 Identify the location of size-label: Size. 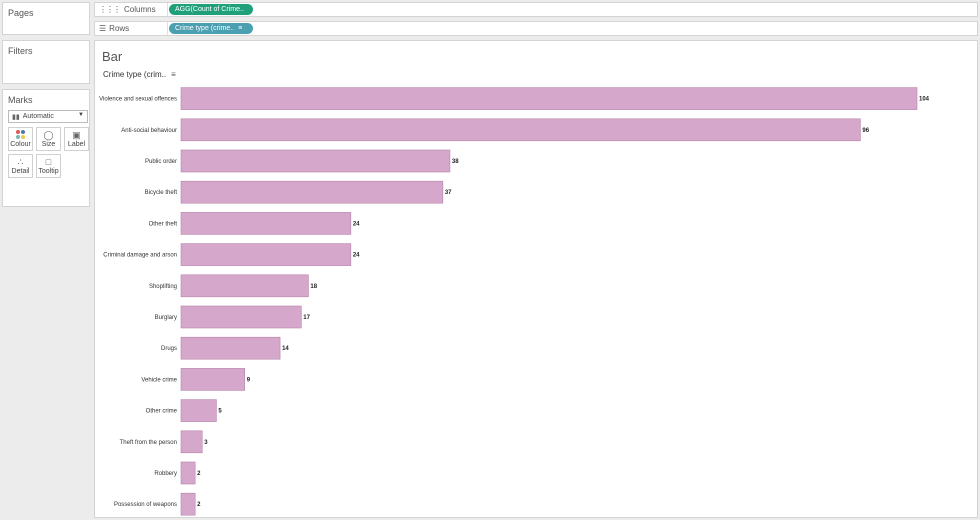
(48, 144).